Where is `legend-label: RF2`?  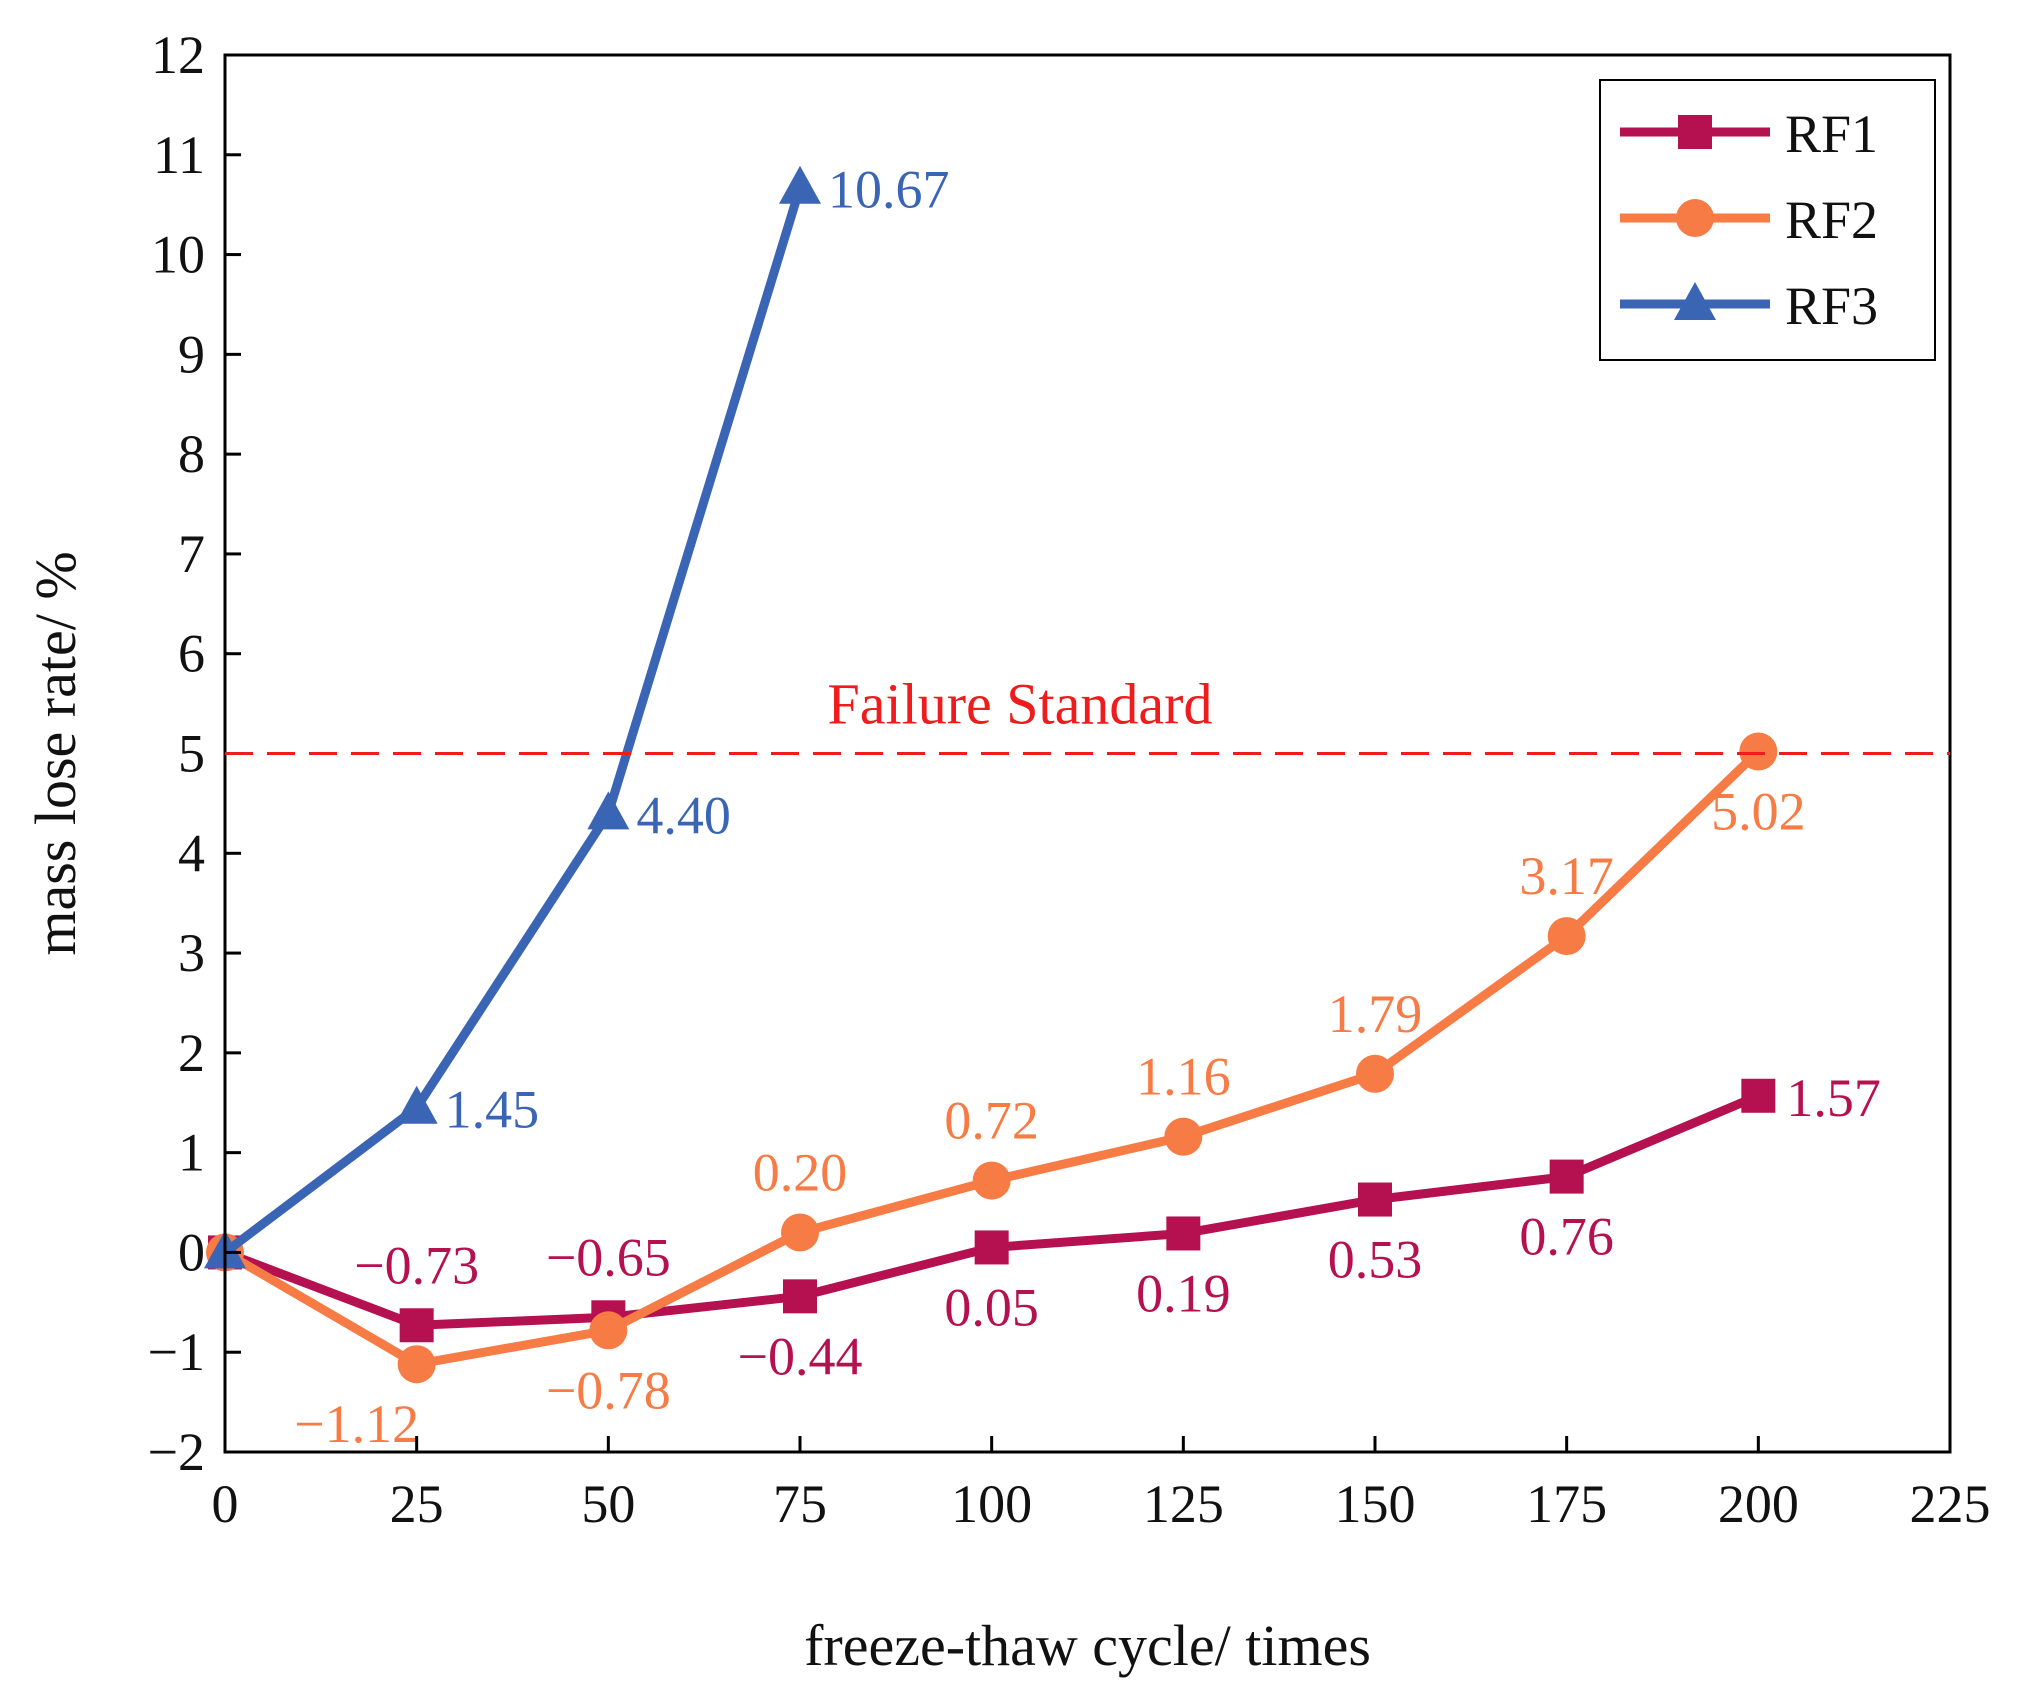 legend-label: RF2 is located at coordinates (1831, 220).